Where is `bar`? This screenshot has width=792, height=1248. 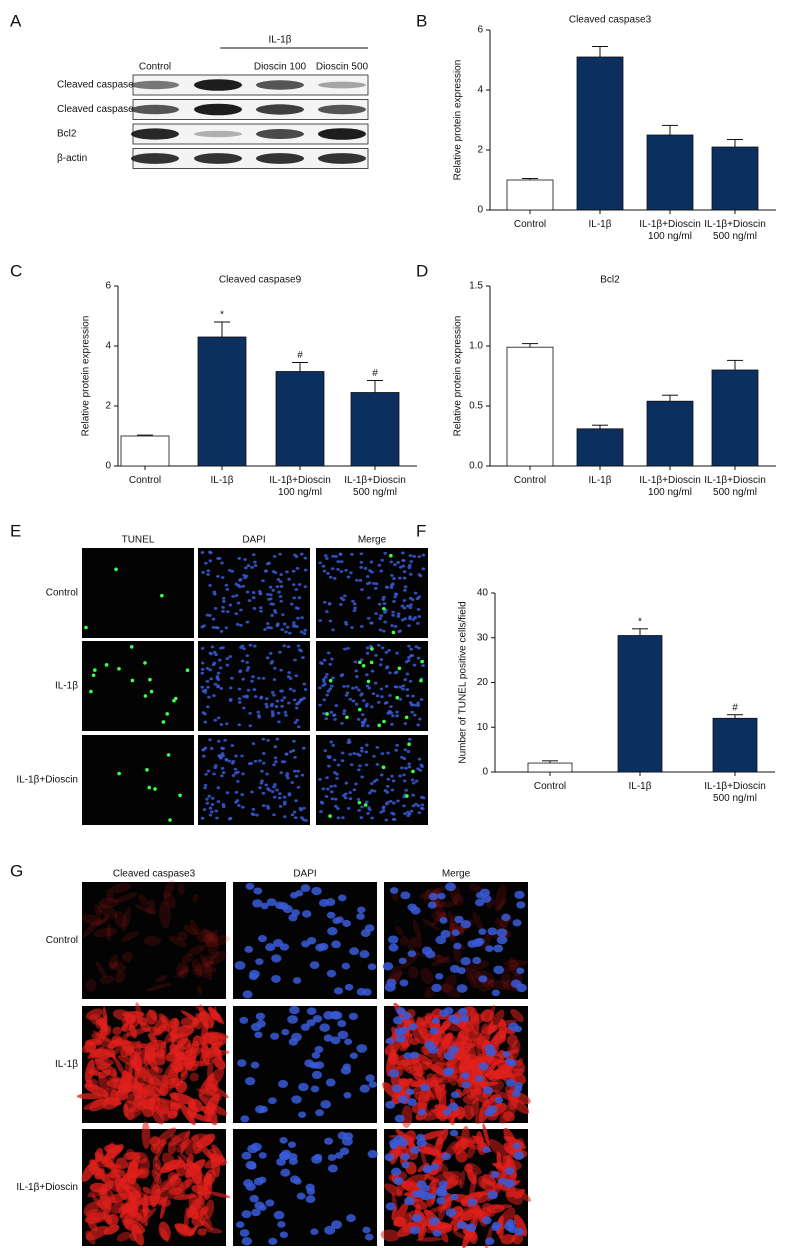 bar is located at coordinates (145, 451).